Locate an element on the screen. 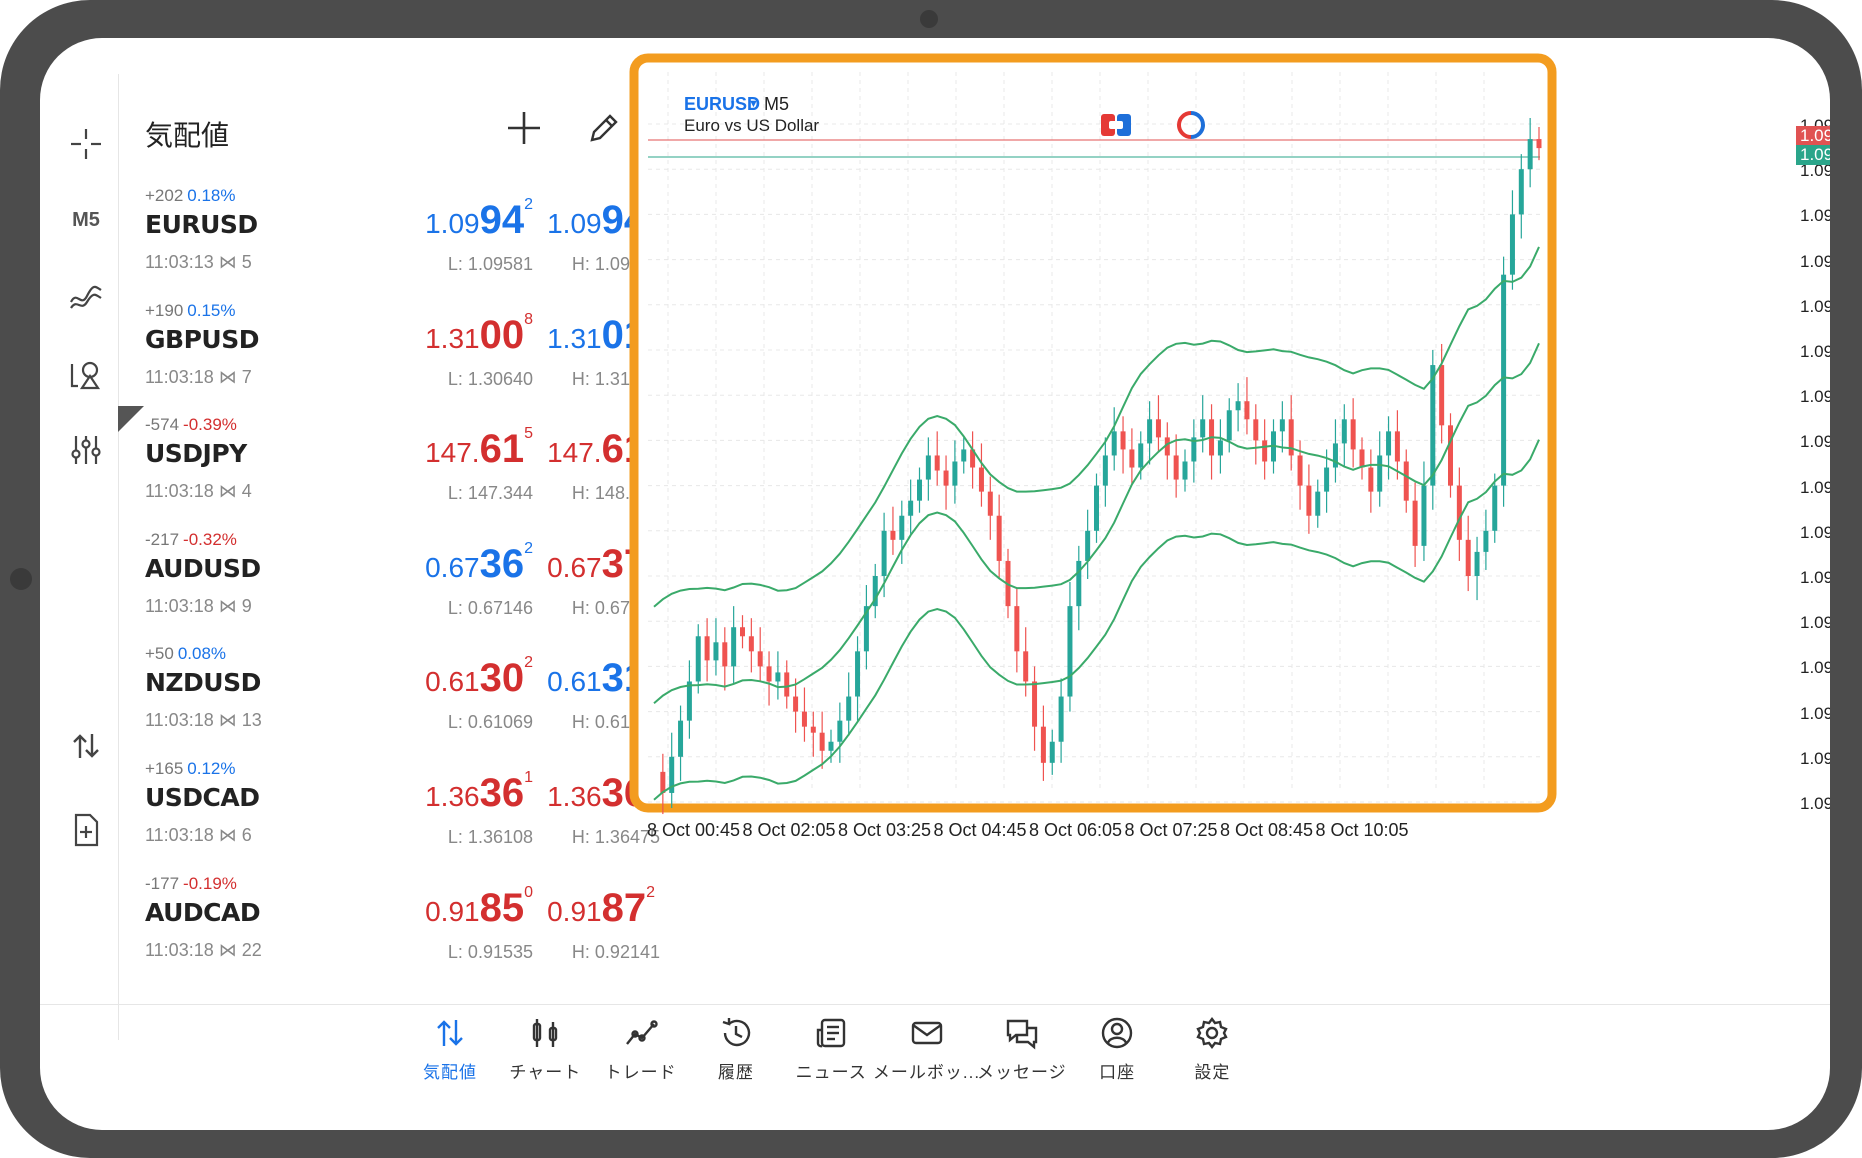 This screenshot has width=1862, height=1158. band-upper-line is located at coordinates (1096, 427).